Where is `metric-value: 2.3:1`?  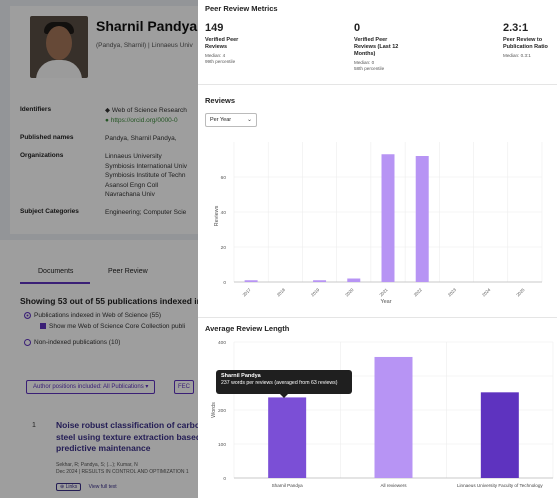
metric-value: 2.3:1 is located at coordinates (516, 28).